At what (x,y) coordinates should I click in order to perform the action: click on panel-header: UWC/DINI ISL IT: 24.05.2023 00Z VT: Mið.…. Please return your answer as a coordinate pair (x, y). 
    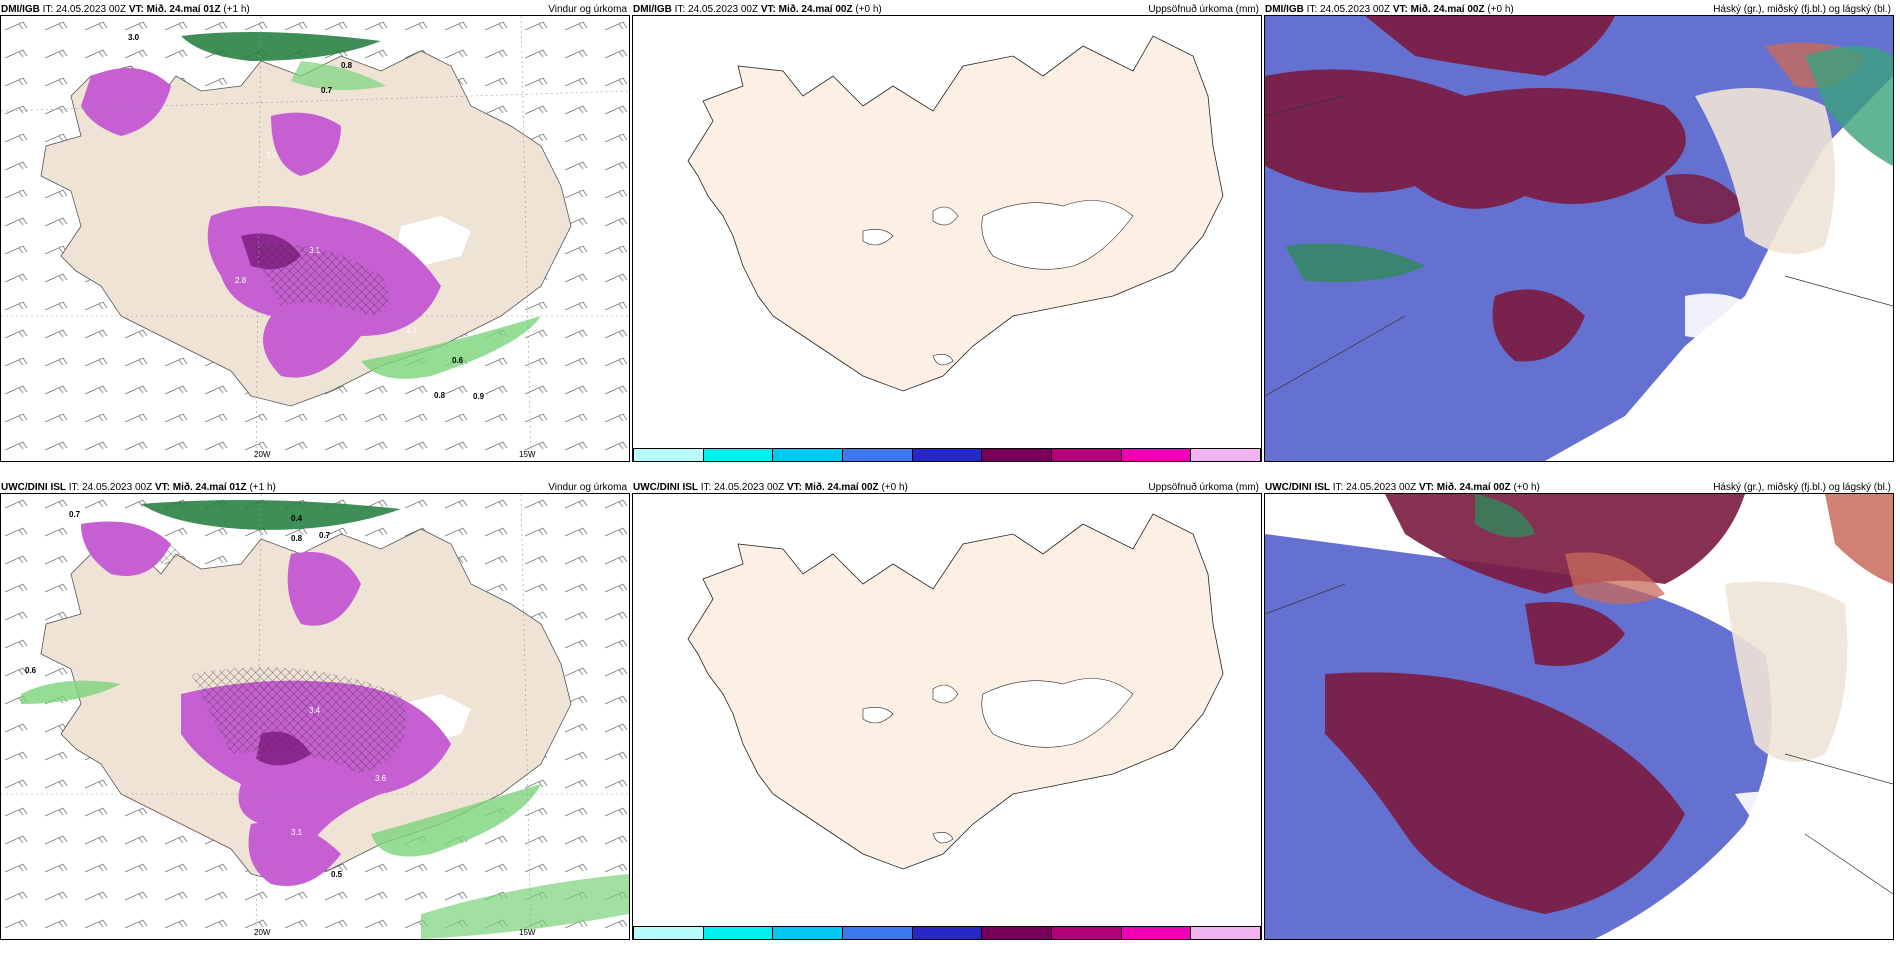
    Looking at the image, I should click on (947, 489).